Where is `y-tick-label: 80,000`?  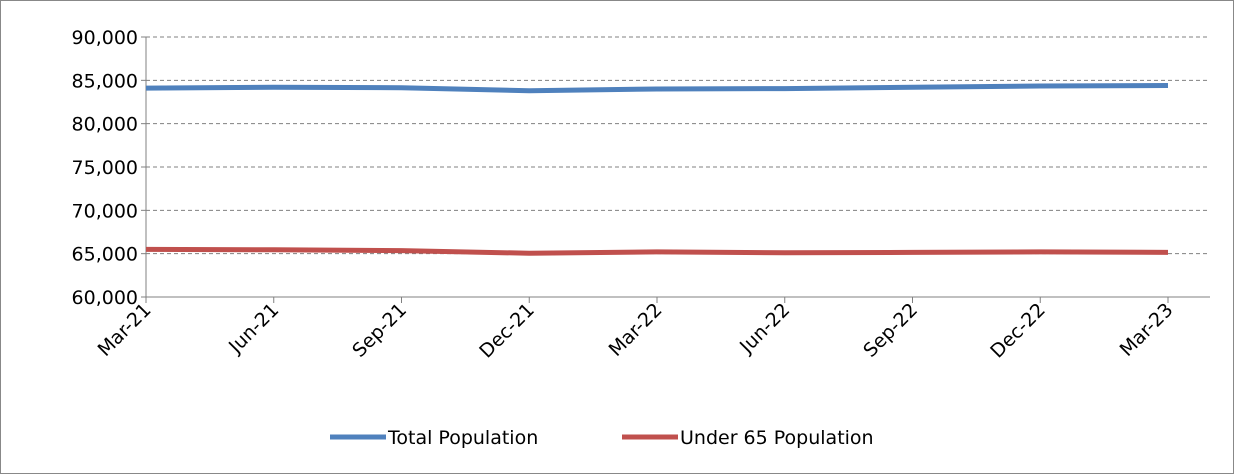 y-tick-label: 80,000 is located at coordinates (105, 125).